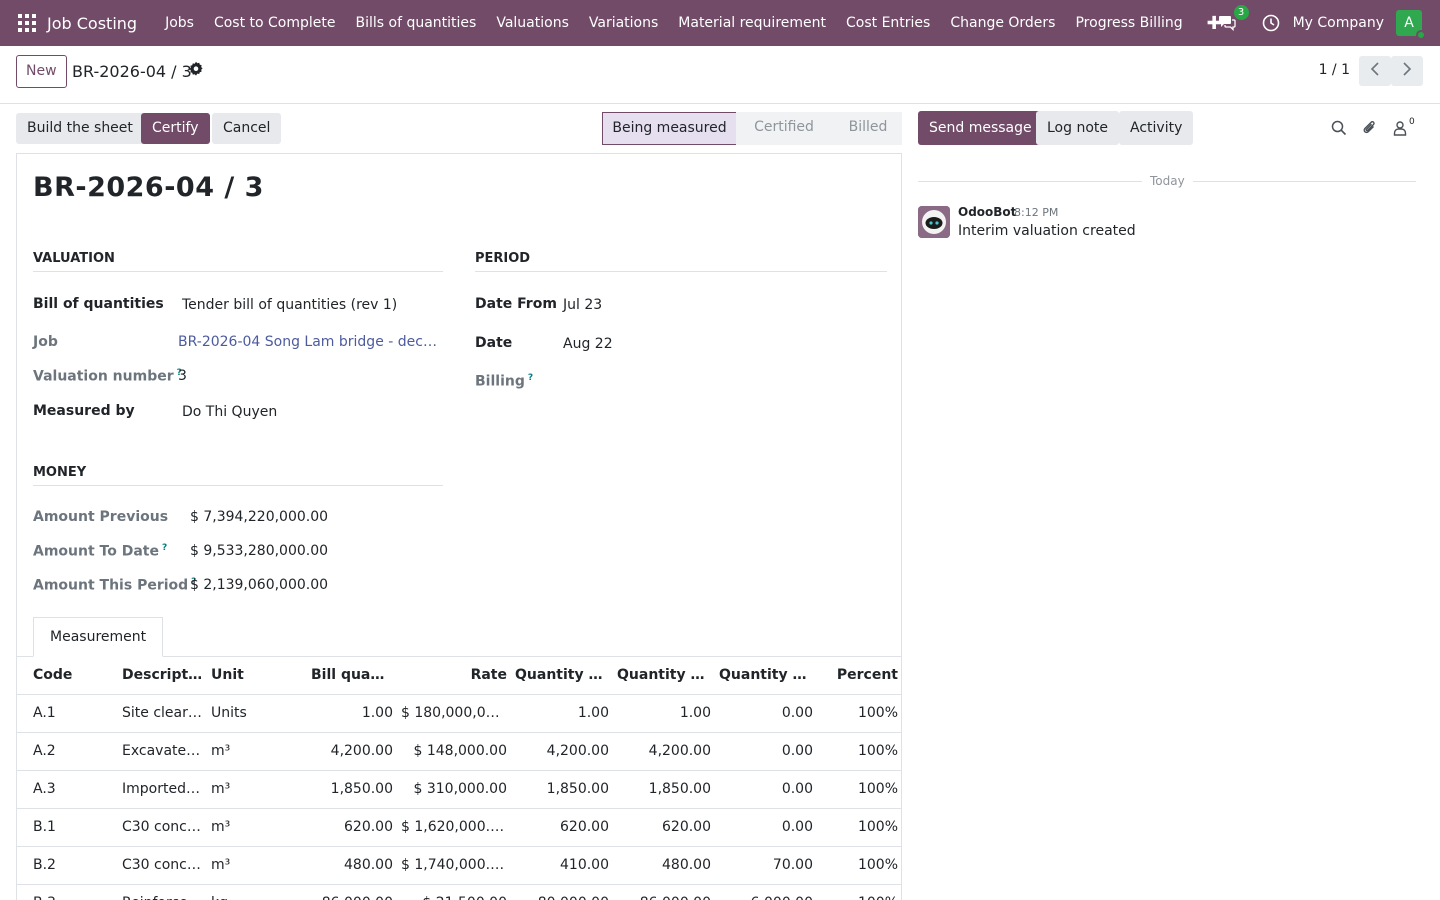 The width and height of the screenshot is (1440, 900). What do you see at coordinates (1370, 128) in the screenshot?
I see `paperclip-icon` at bounding box center [1370, 128].